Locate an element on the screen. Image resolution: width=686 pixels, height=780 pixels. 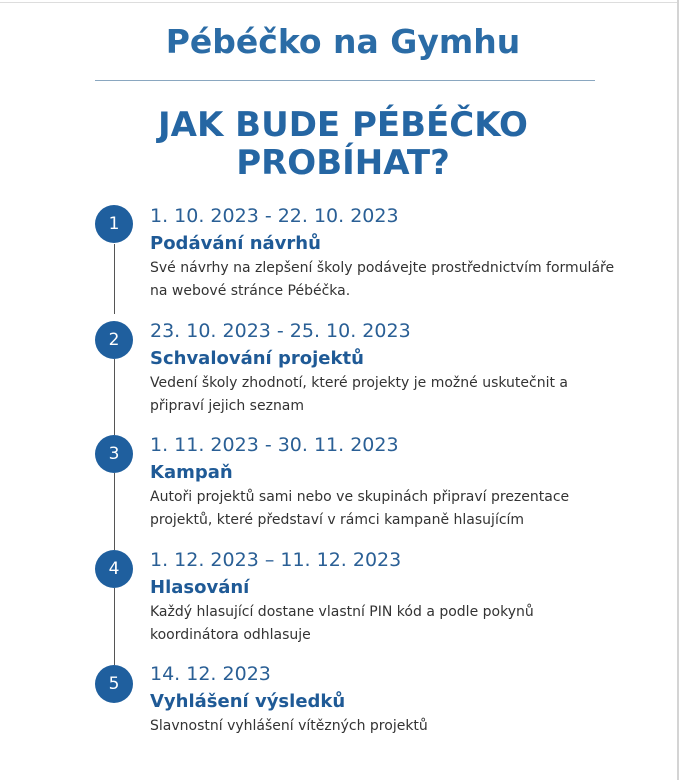
step-title: Kampaň is located at coordinates (191, 472).